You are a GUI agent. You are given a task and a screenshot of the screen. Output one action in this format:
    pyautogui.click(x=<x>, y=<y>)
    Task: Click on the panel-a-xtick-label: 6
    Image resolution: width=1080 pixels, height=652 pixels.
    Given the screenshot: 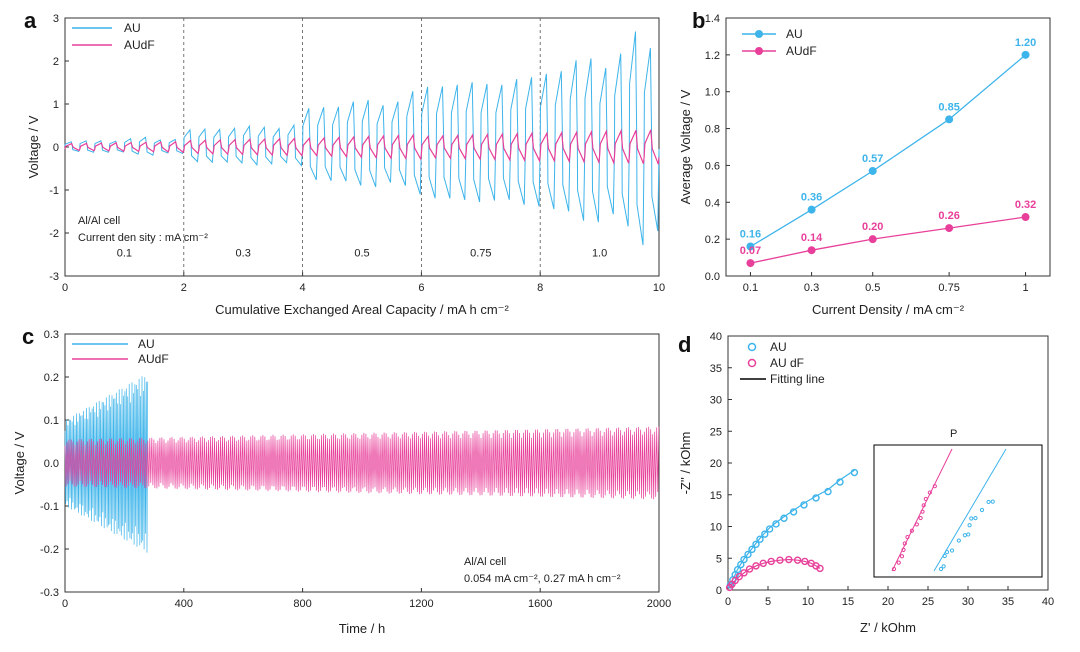 What is the action you would take?
    pyautogui.click(x=421, y=288)
    